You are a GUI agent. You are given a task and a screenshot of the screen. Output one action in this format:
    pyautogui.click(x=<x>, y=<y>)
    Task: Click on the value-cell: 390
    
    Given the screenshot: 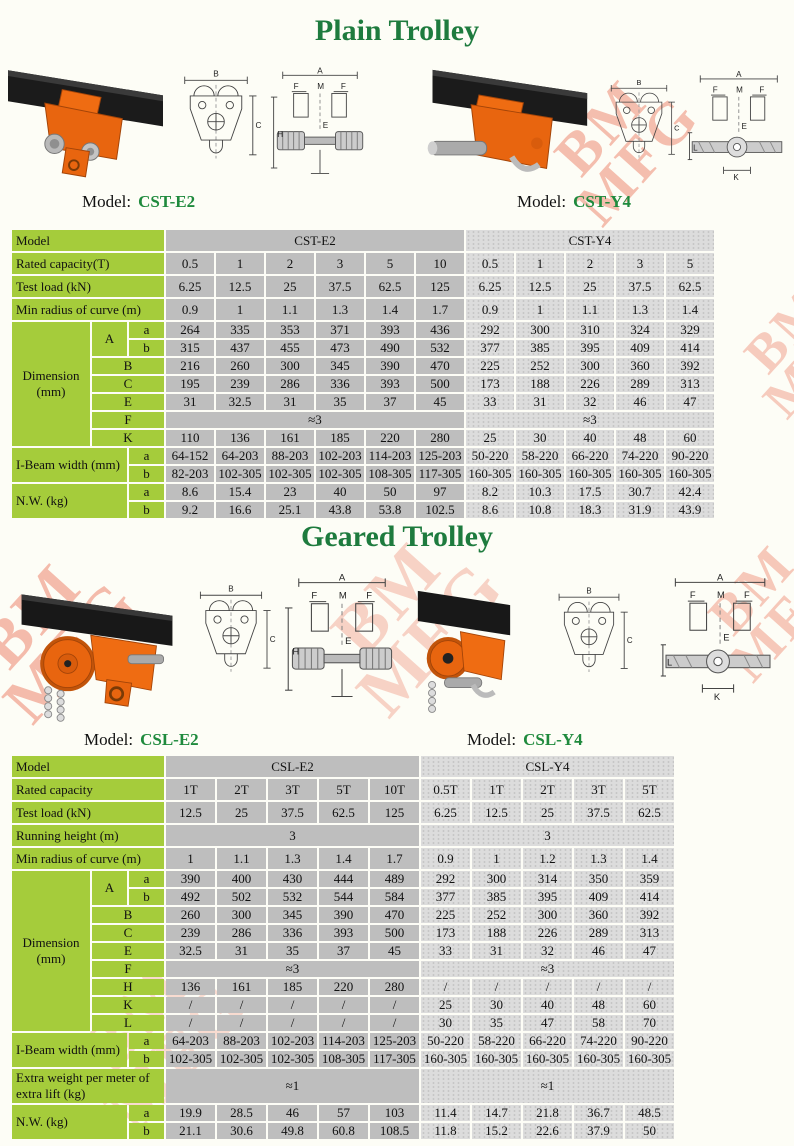 What is the action you would take?
    pyautogui.click(x=390, y=366)
    